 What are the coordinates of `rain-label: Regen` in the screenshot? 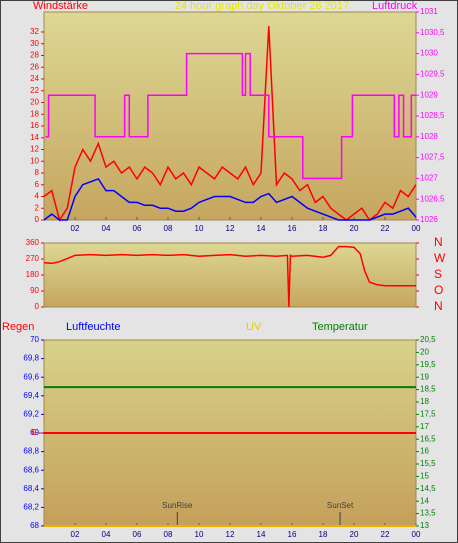 It's located at (18, 327).